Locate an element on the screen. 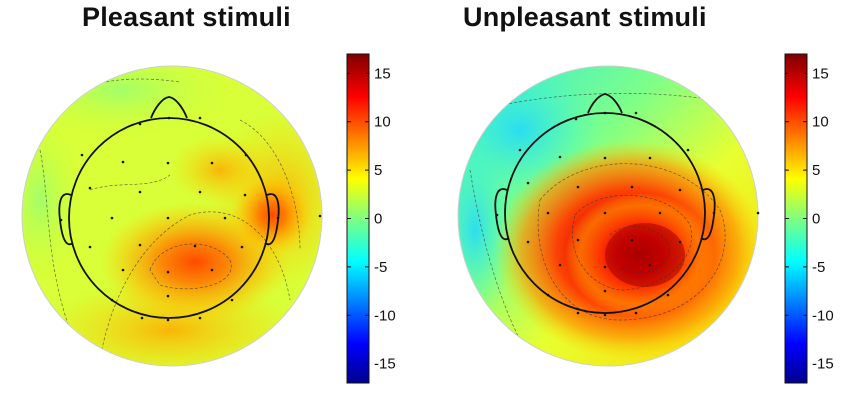 The width and height of the screenshot is (850, 401). unpleasant-stimuli-title: Unpleasant stimuli is located at coordinates (585, 17).